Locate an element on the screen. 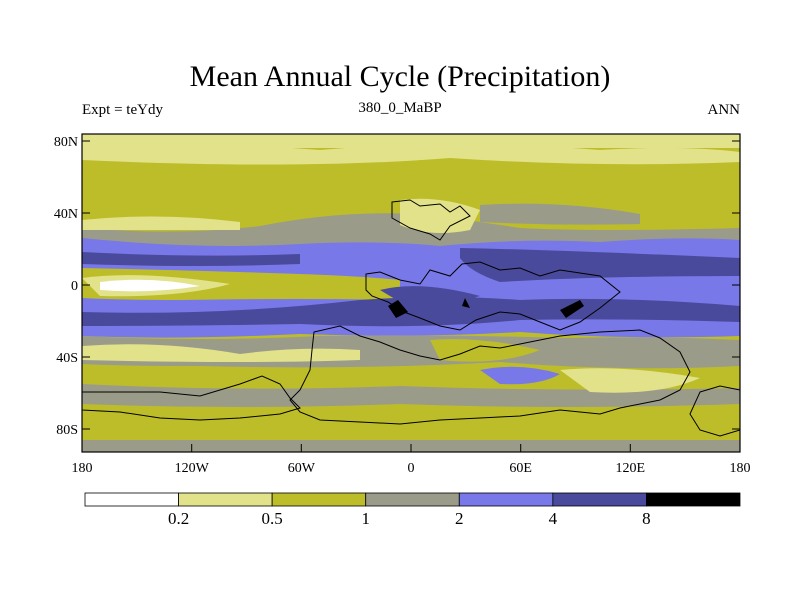 This screenshot has width=800, height=600. coast-north-continent is located at coordinates (431, 220).